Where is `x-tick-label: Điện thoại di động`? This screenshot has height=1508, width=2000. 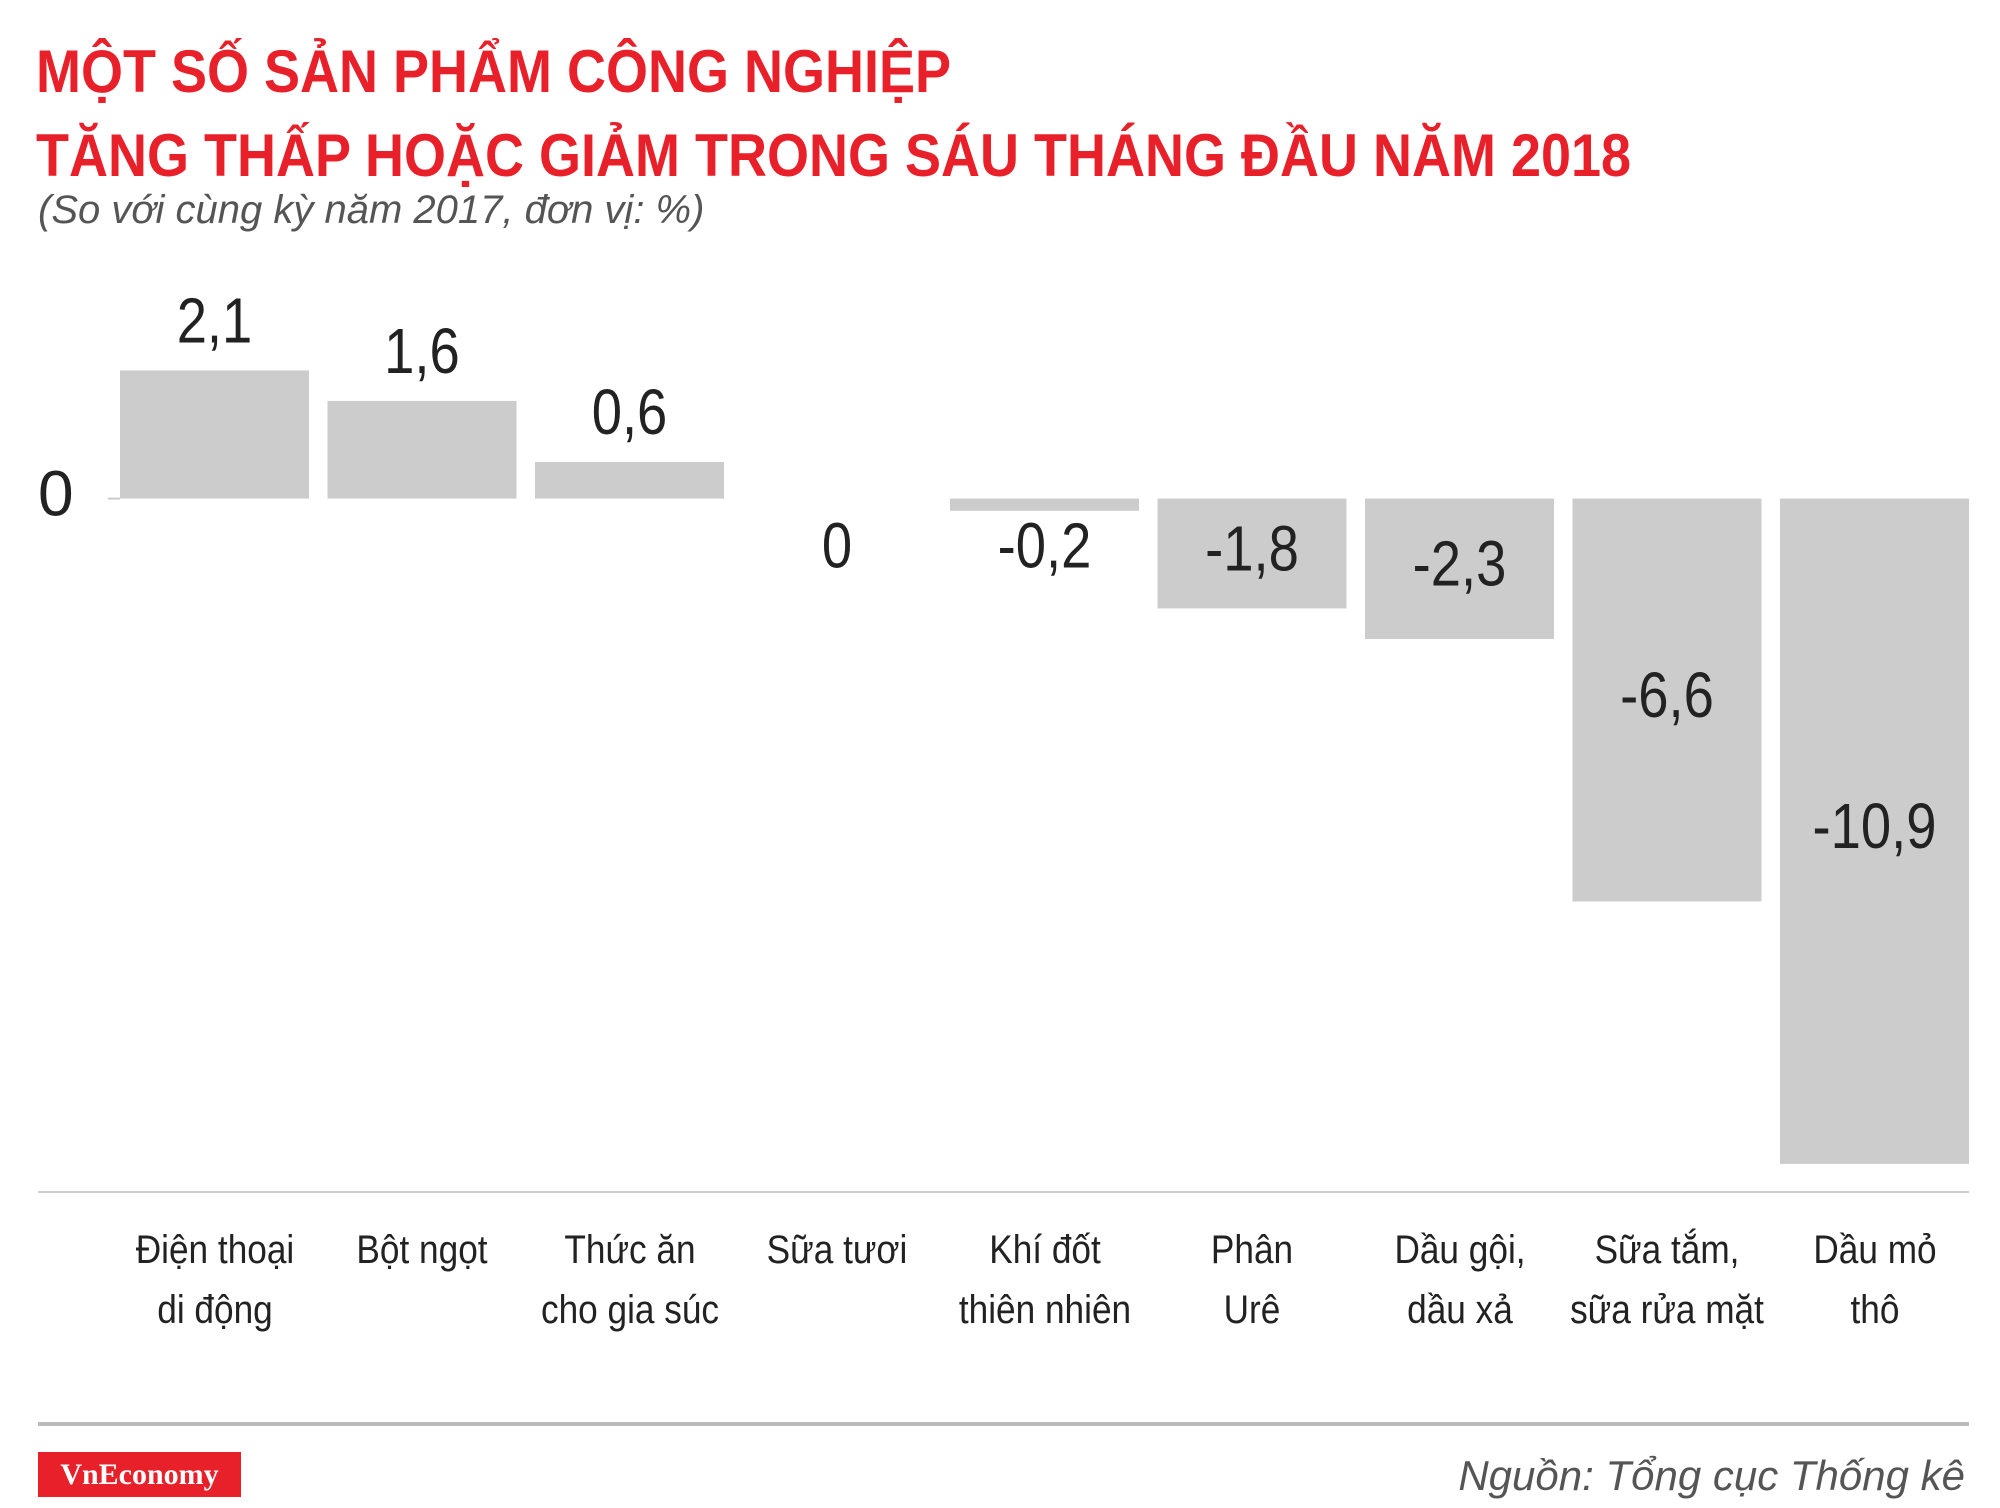 x-tick-label: Điện thoại di động is located at coordinates (214, 1280).